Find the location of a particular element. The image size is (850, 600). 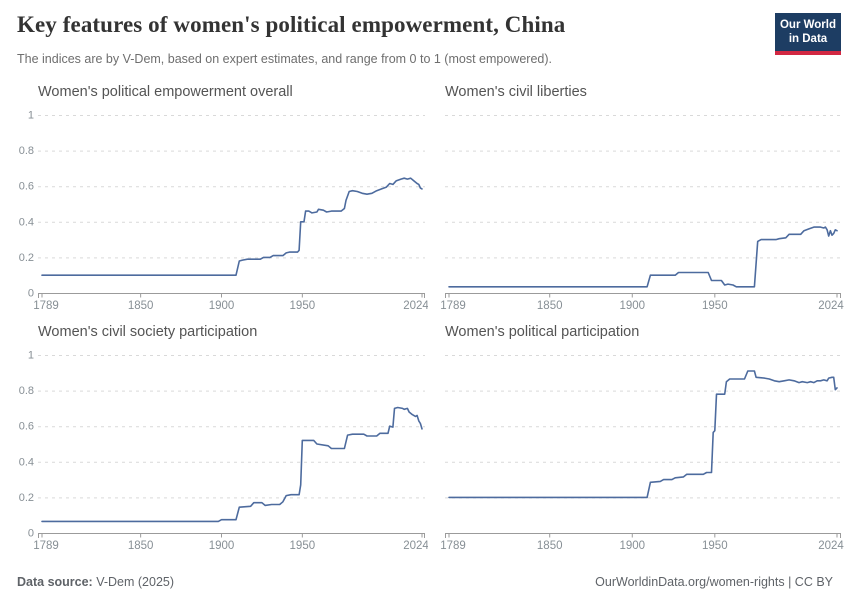

chart-title: Women's civil liberties is located at coordinates (516, 92).